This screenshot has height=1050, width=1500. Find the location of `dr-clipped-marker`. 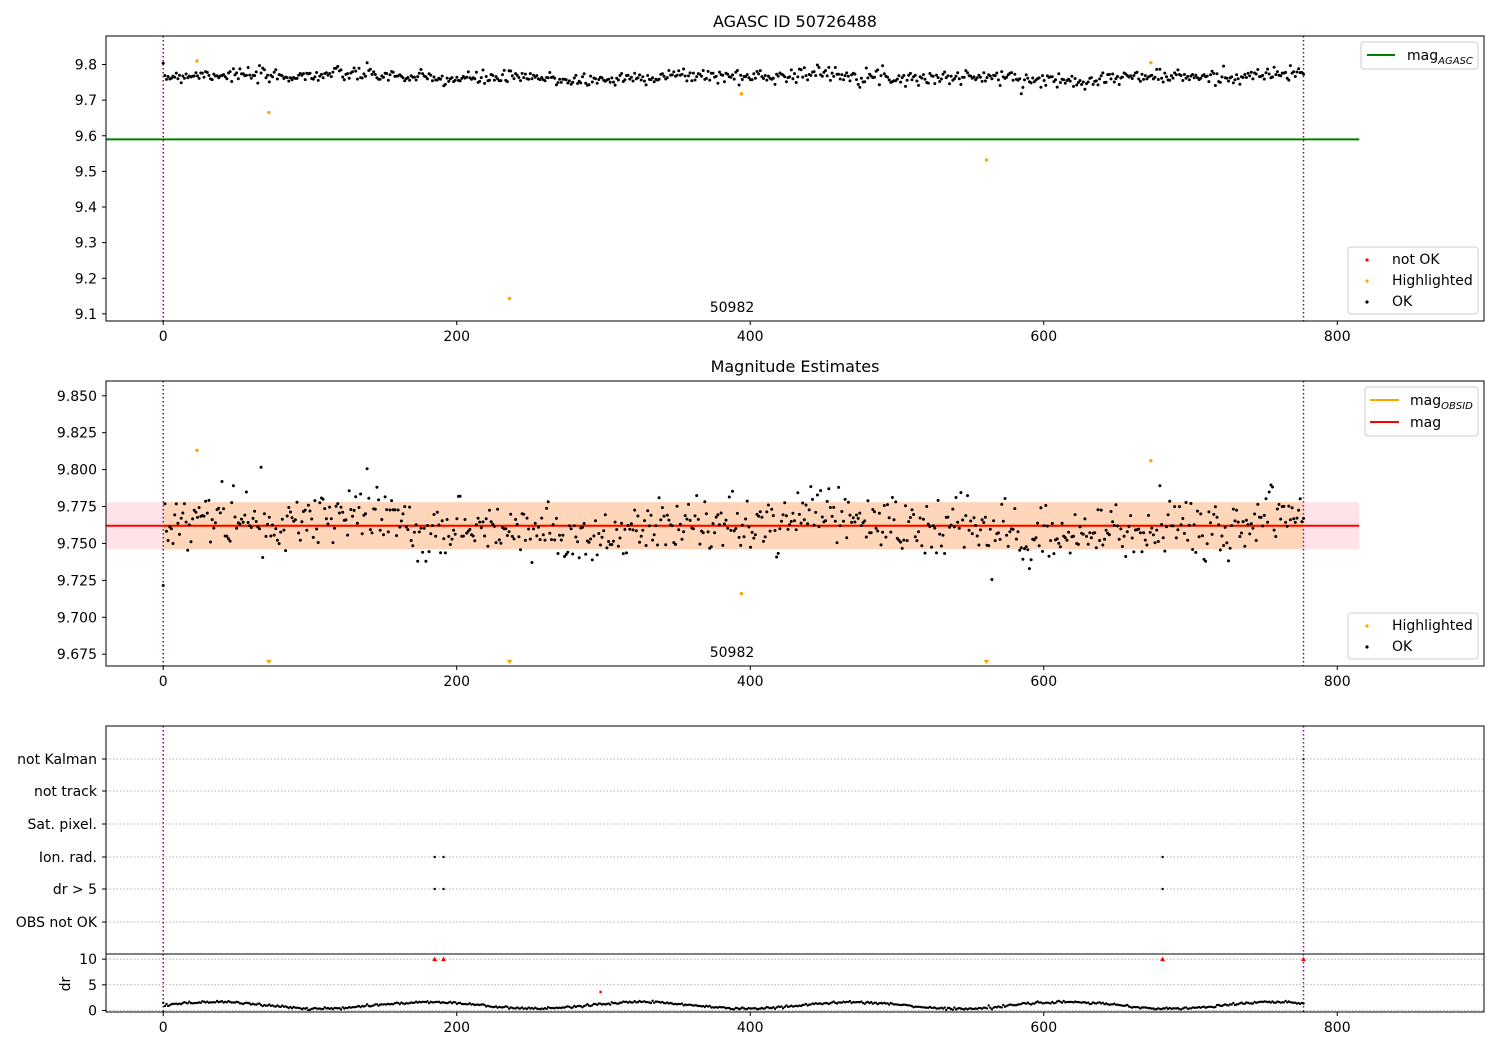

dr-clipped-marker is located at coordinates (444, 959).